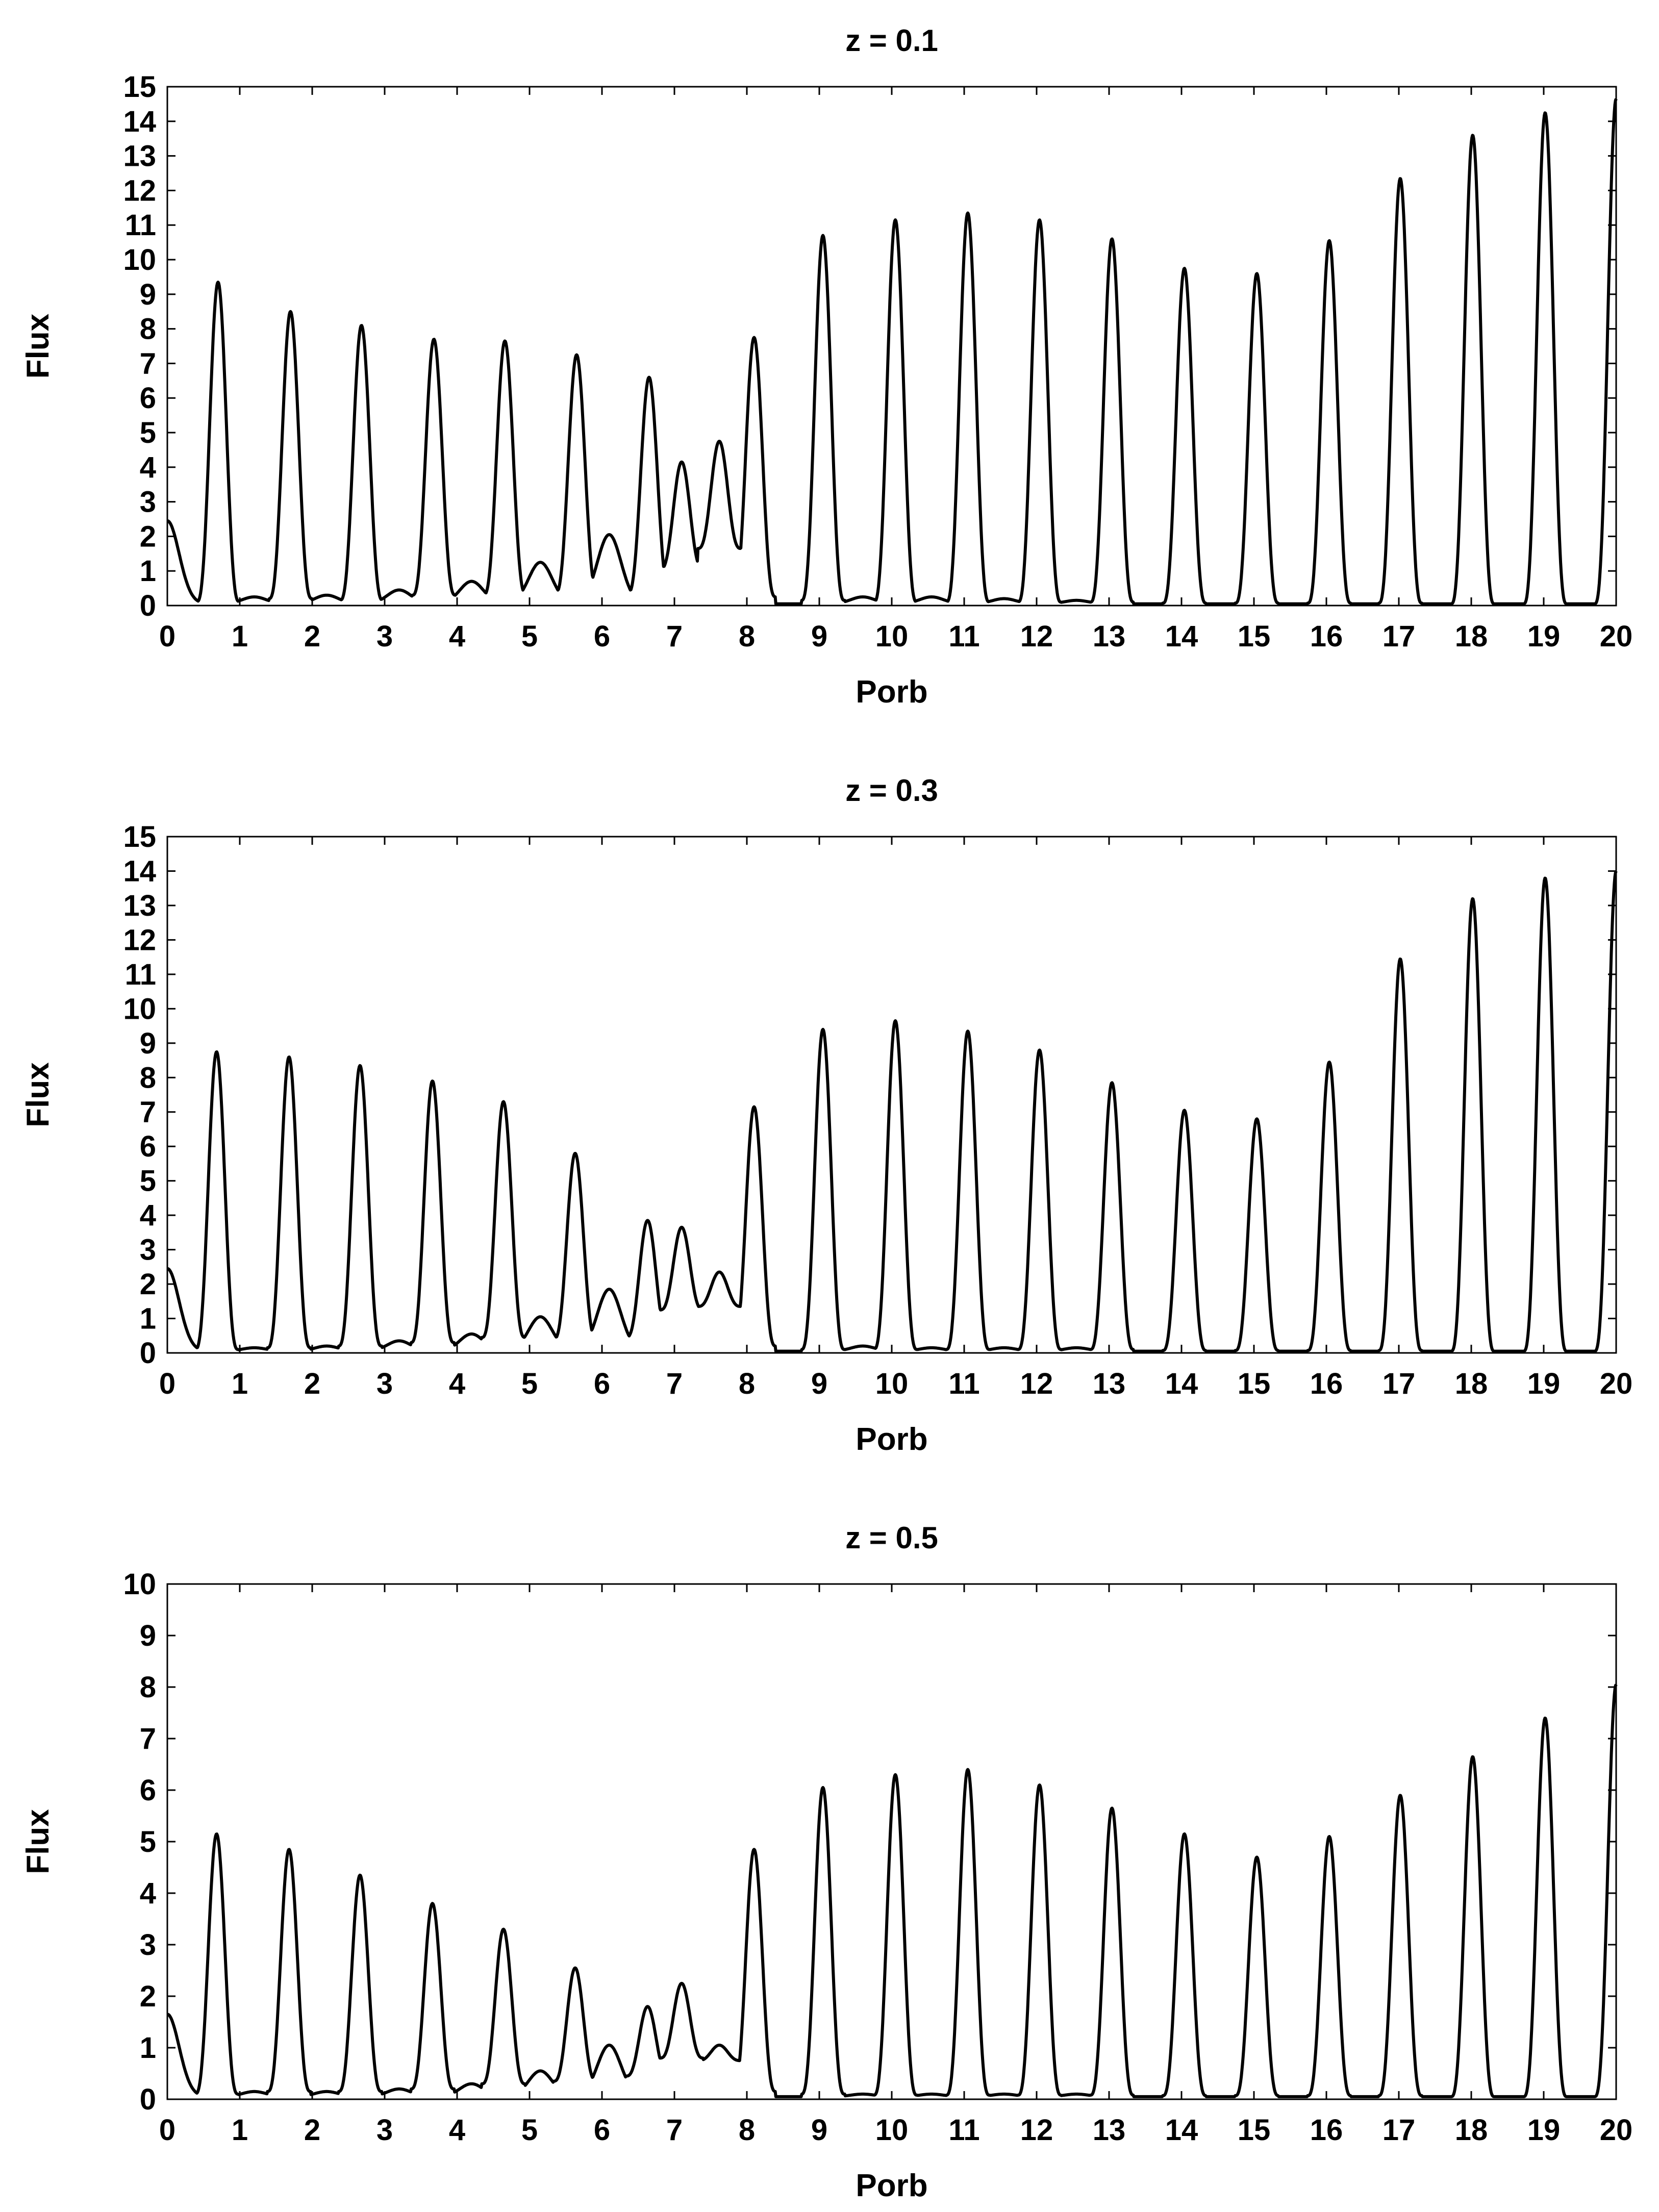 The image size is (1659, 2212). What do you see at coordinates (747, 1384) in the screenshot?
I see `x-tick-label: 8` at bounding box center [747, 1384].